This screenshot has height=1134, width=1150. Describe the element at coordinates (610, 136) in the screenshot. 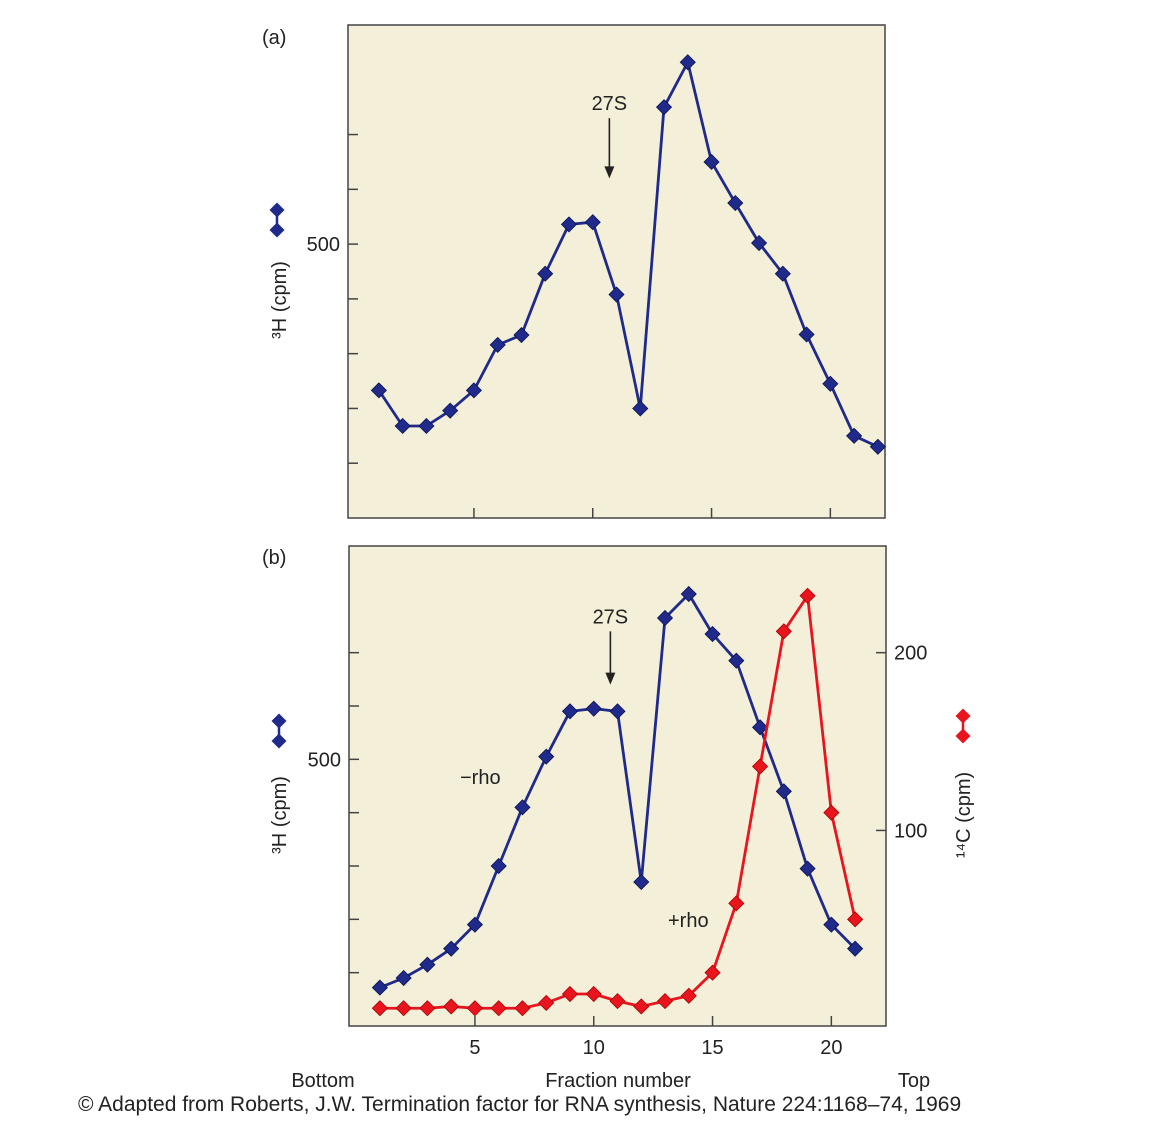

I see `panel-a-annotation-27s: 27S` at that location.